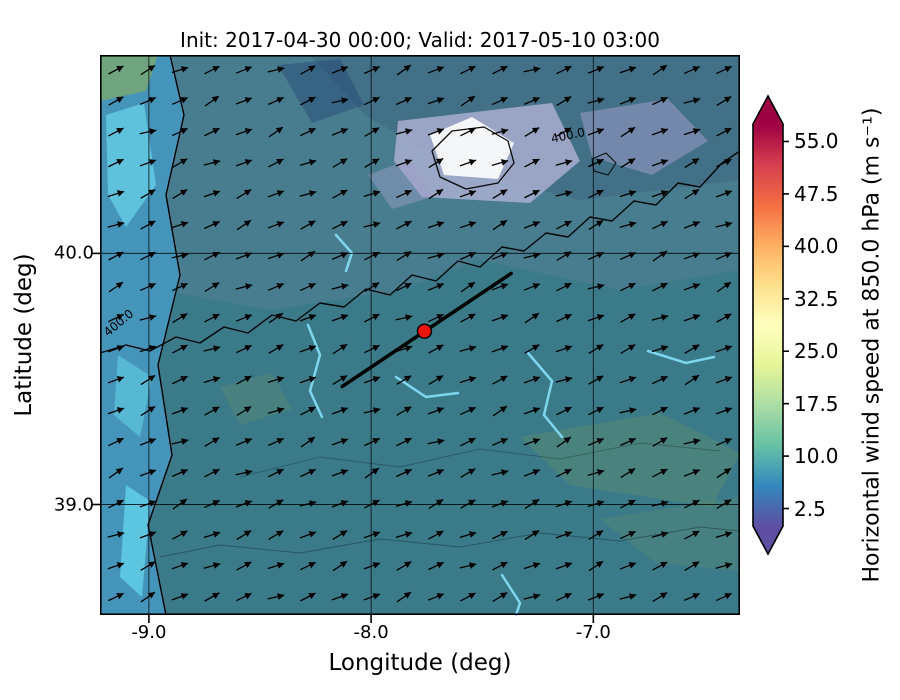 The image size is (900, 700). What do you see at coordinates (424, 331) in the screenshot?
I see `location-marker` at bounding box center [424, 331].